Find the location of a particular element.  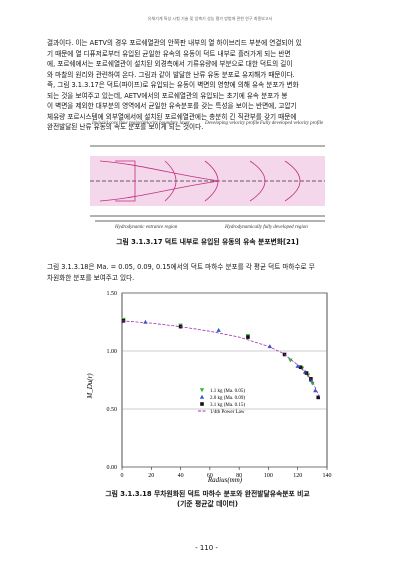

page-number: - 110 - is located at coordinates (206, 548).